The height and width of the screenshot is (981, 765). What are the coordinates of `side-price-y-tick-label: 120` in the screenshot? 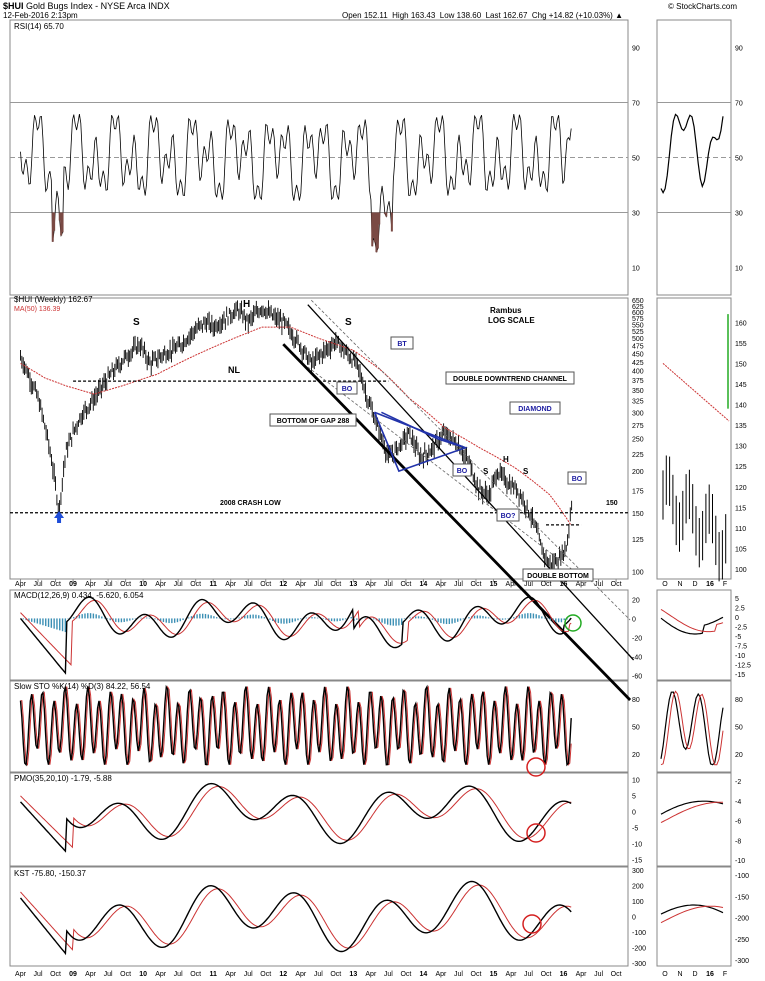 It's located at (741, 488).